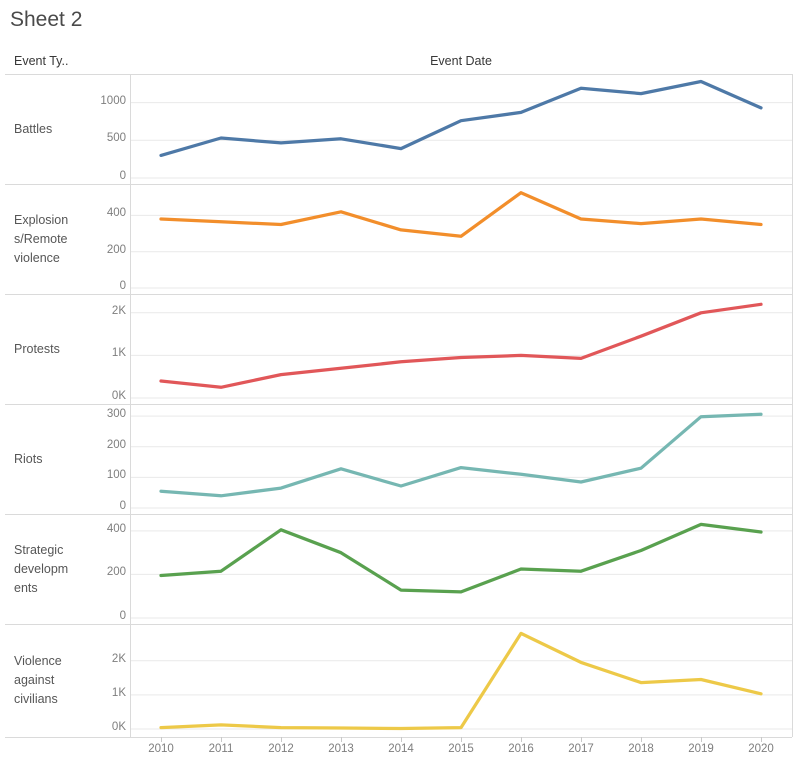  I want to click on chart-row: Protests 0K 1K 2K, so click(400, 349).